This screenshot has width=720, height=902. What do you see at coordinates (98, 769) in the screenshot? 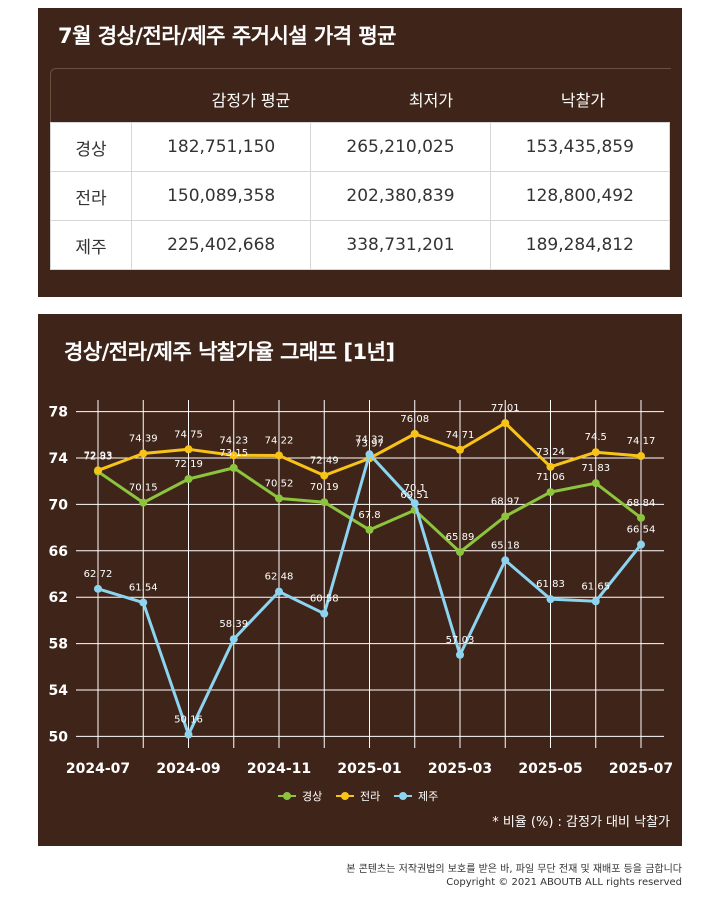
I see `x-tick-label: 2024-07` at bounding box center [98, 769].